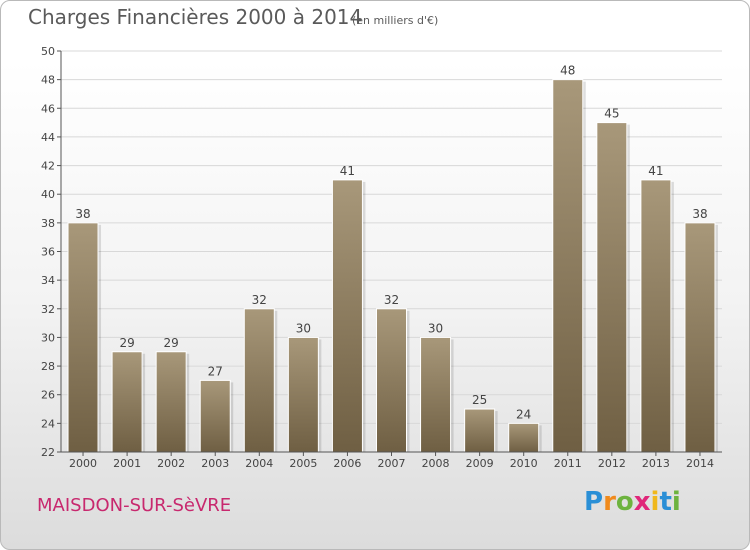 The width and height of the screenshot is (750, 550). I want to click on y-tick-label: 32, so click(48, 309).